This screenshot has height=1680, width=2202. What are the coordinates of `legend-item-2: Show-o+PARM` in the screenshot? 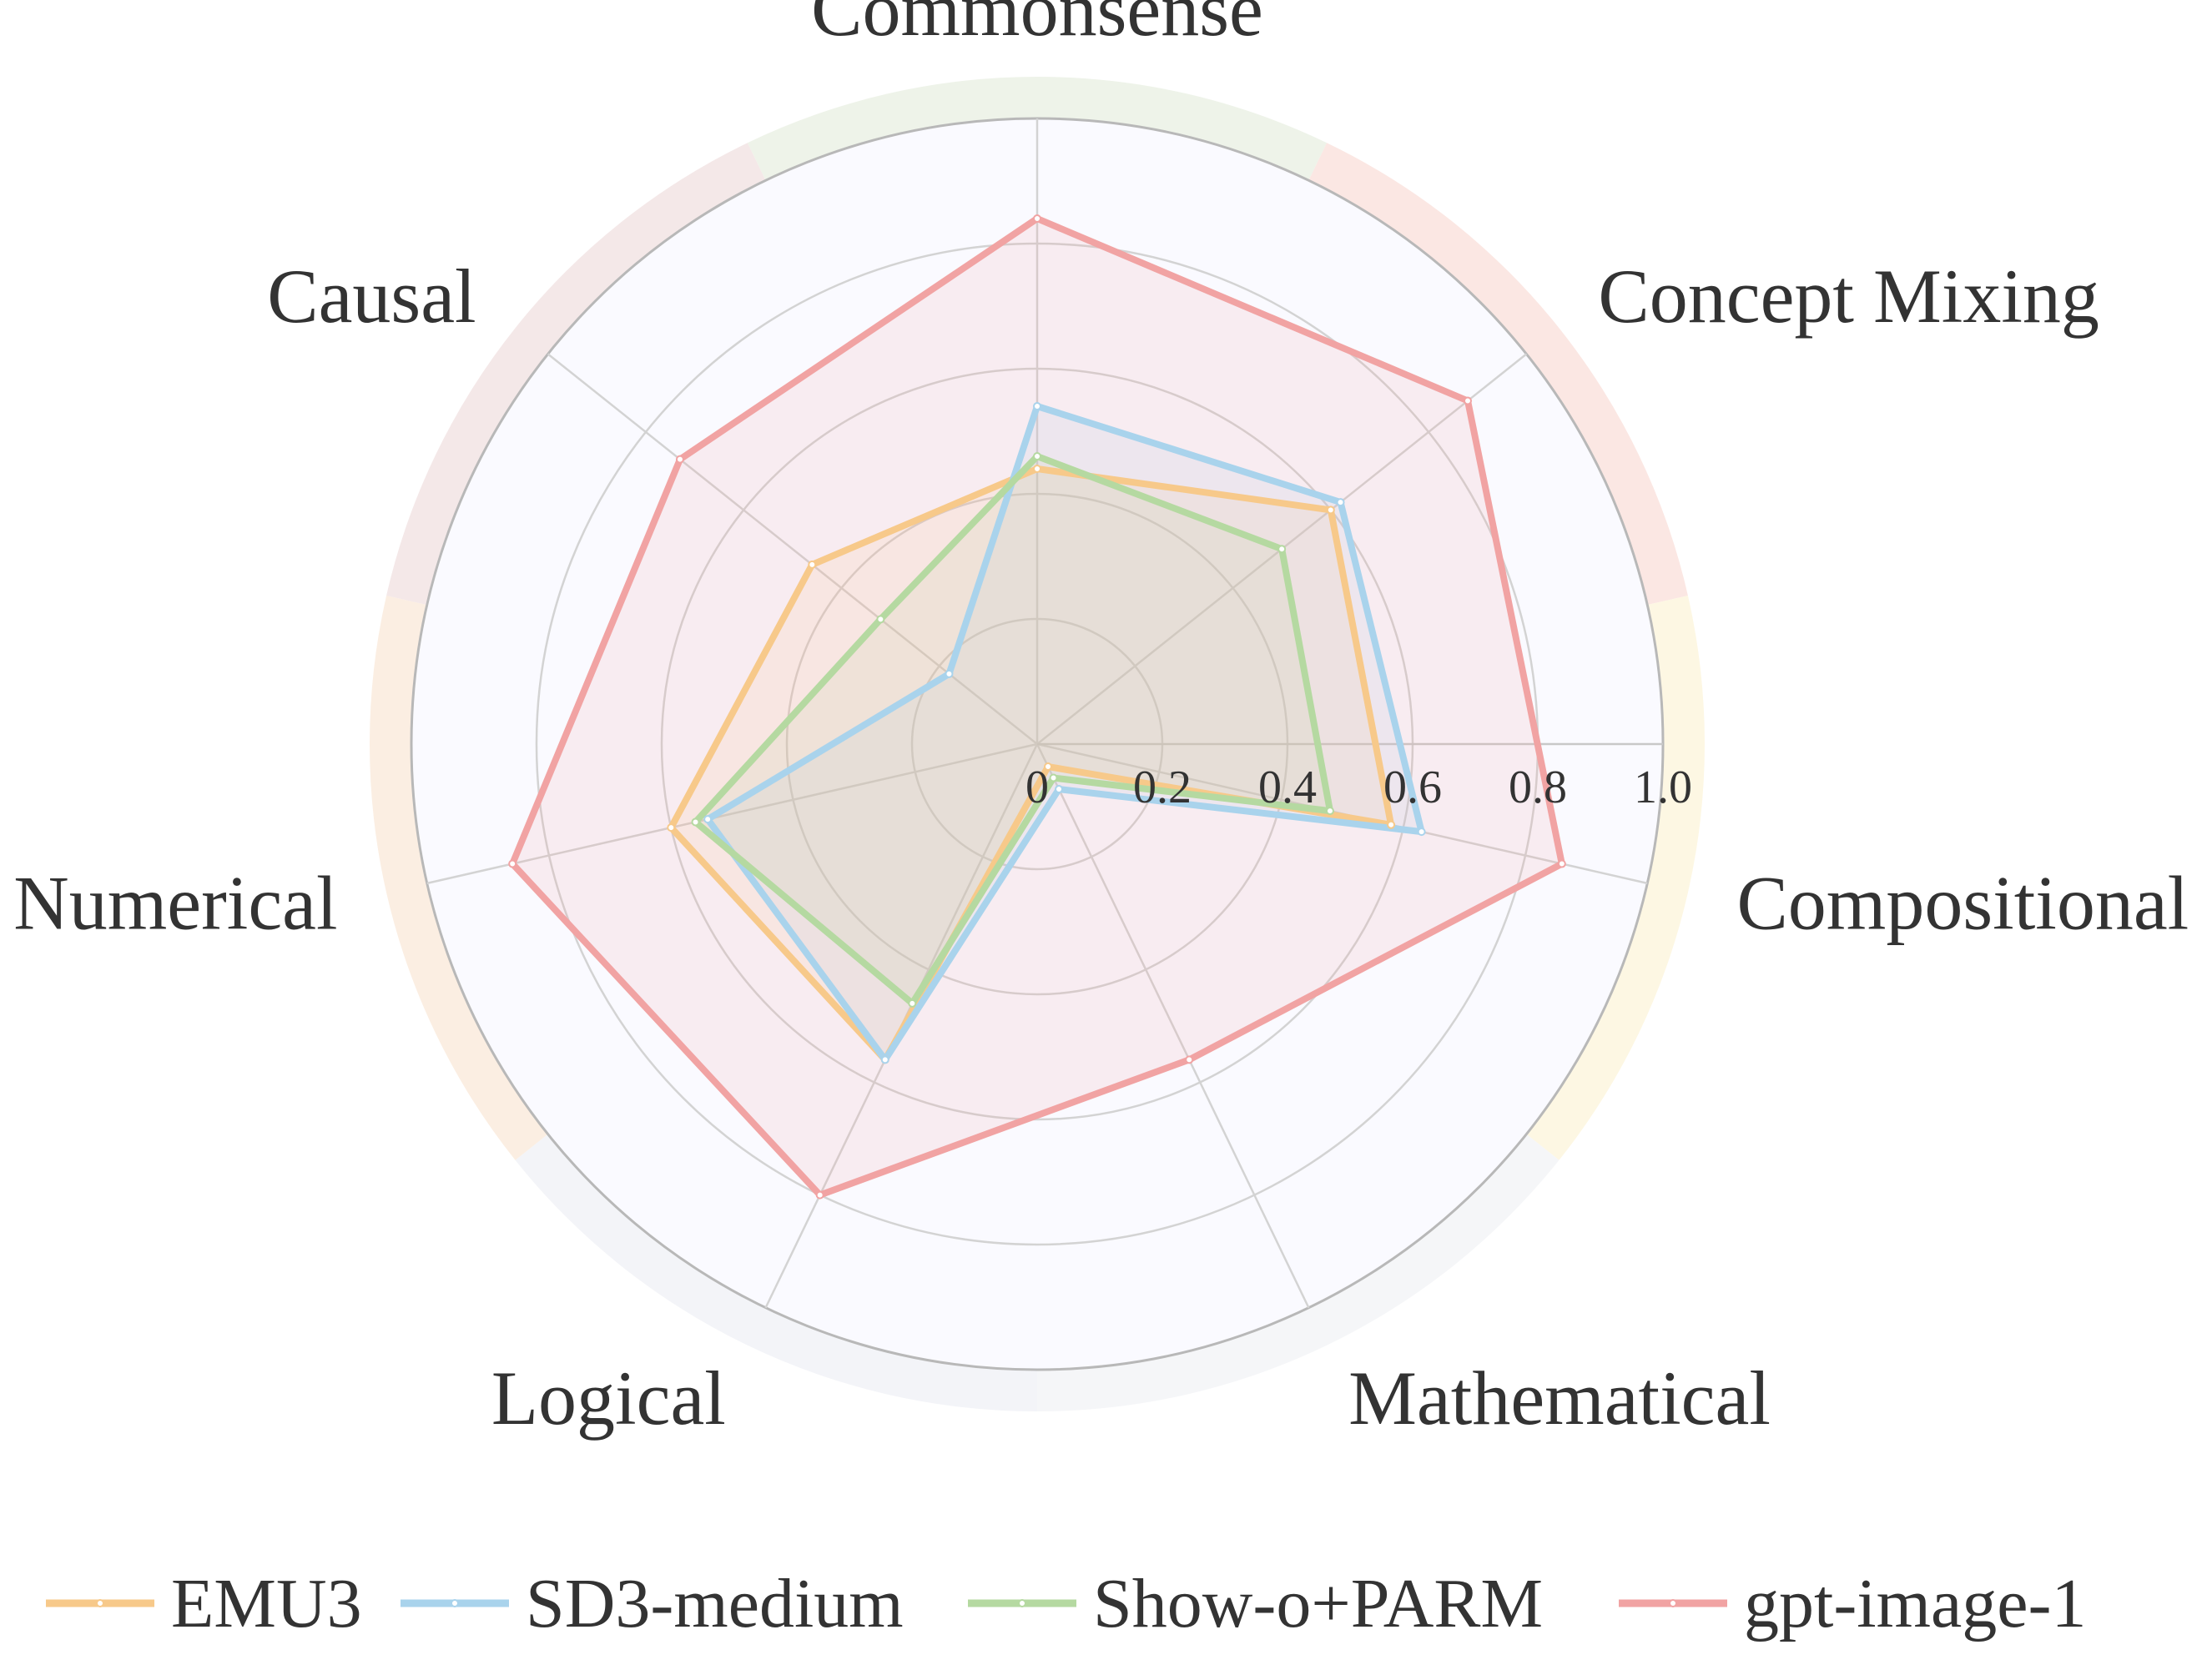 It's located at (1255, 1603).